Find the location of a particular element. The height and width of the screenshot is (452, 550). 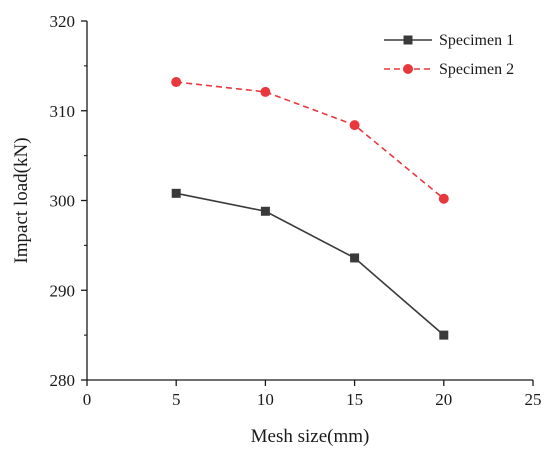

legend-label-2: Specimen 2 is located at coordinates (476, 69).